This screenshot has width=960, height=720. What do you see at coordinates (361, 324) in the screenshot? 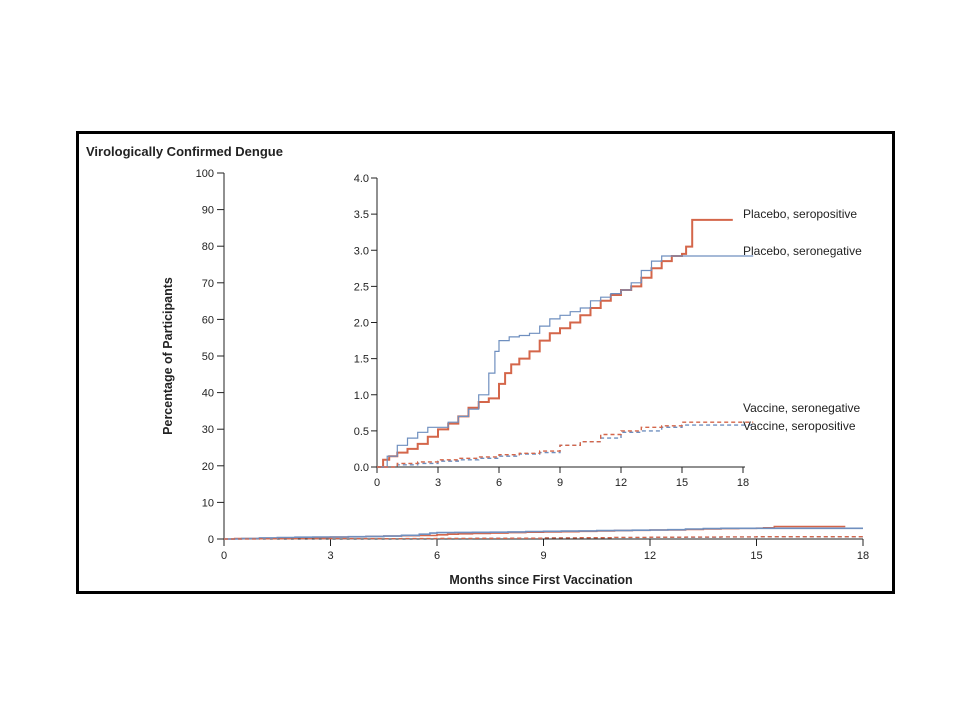
I see `inset-y-tick-label: 2.0` at bounding box center [361, 324].